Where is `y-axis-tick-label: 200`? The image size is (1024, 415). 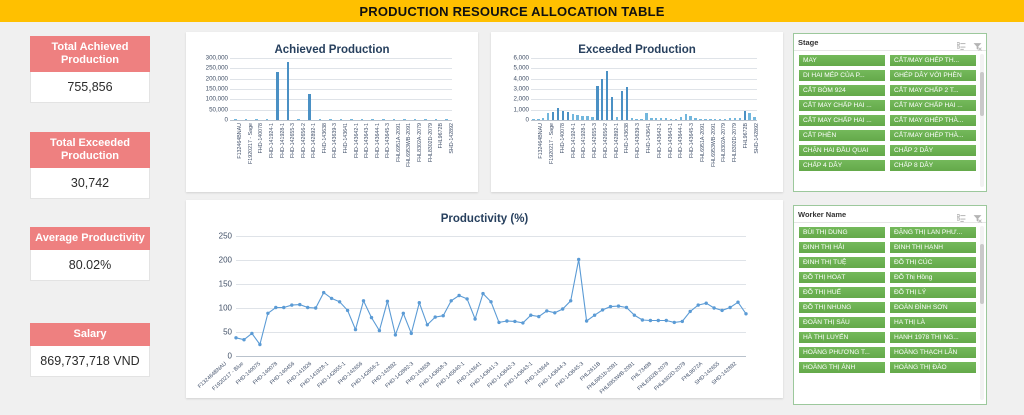 y-axis-tick-label: 200 is located at coordinates (225, 260).